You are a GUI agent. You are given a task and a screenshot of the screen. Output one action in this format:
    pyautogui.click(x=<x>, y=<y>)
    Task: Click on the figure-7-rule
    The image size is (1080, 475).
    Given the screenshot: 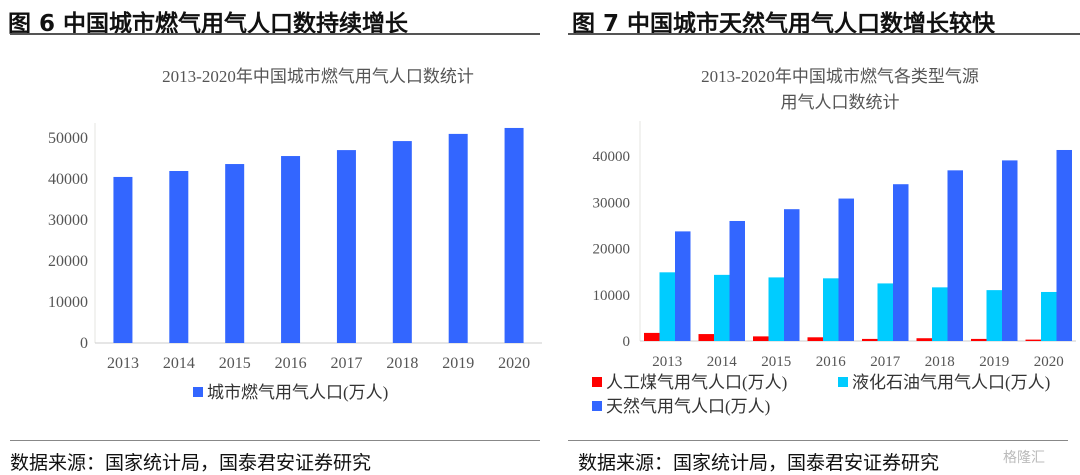 What is the action you would take?
    pyautogui.click(x=824, y=34)
    